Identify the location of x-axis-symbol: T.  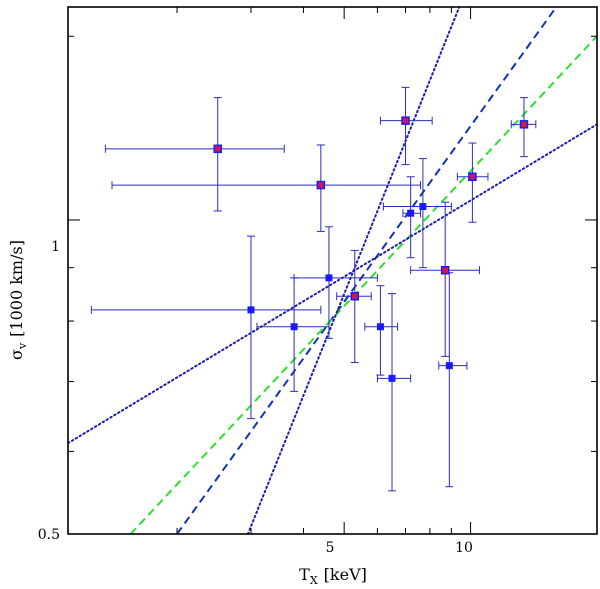
(304, 574).